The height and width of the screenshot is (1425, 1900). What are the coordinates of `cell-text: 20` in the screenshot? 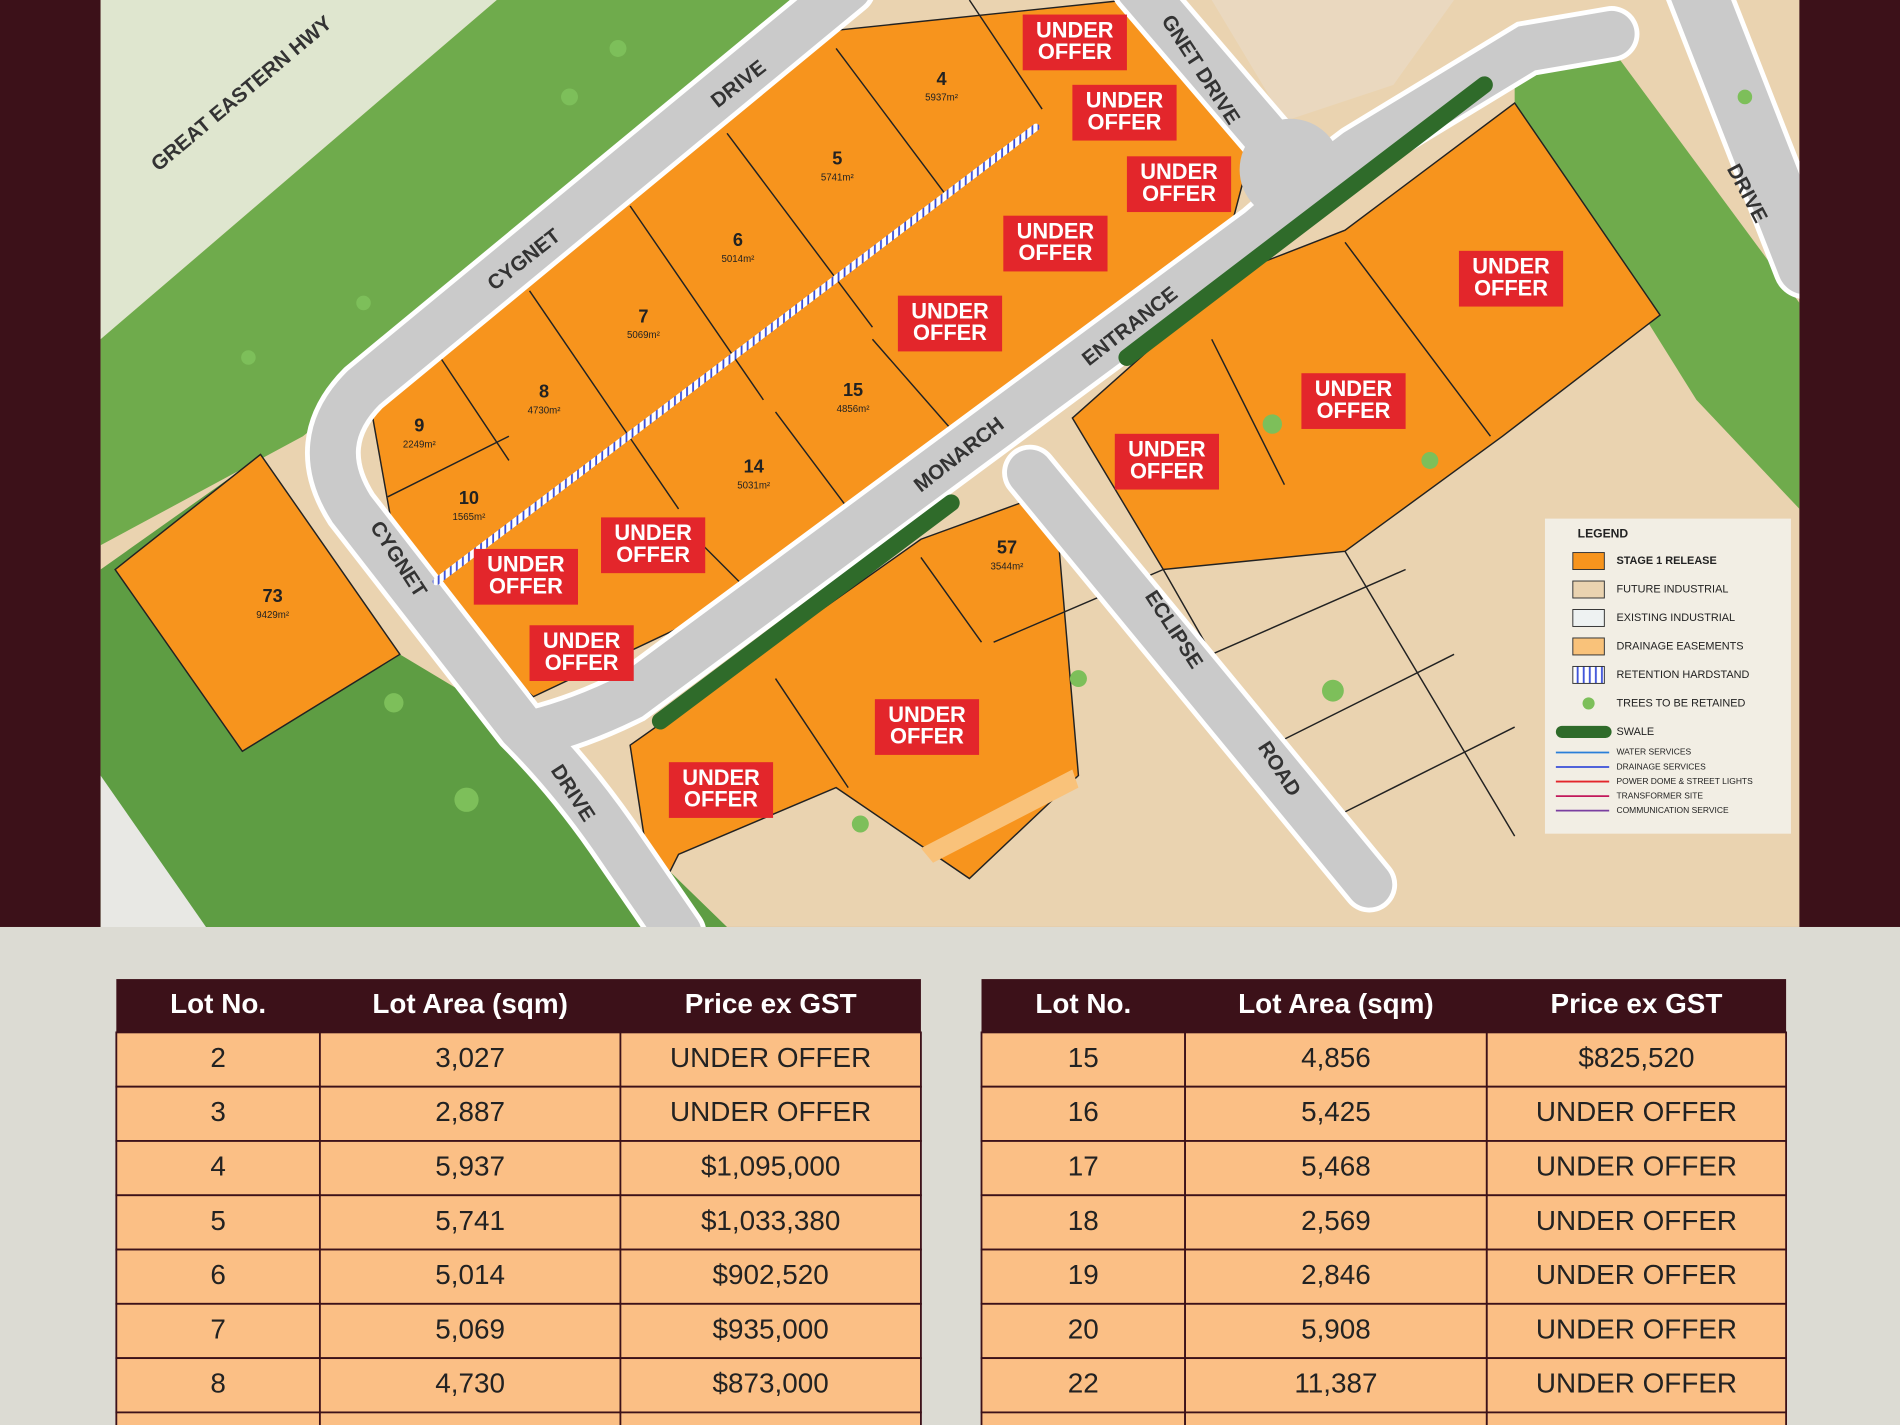 It's located at (1083, 1328).